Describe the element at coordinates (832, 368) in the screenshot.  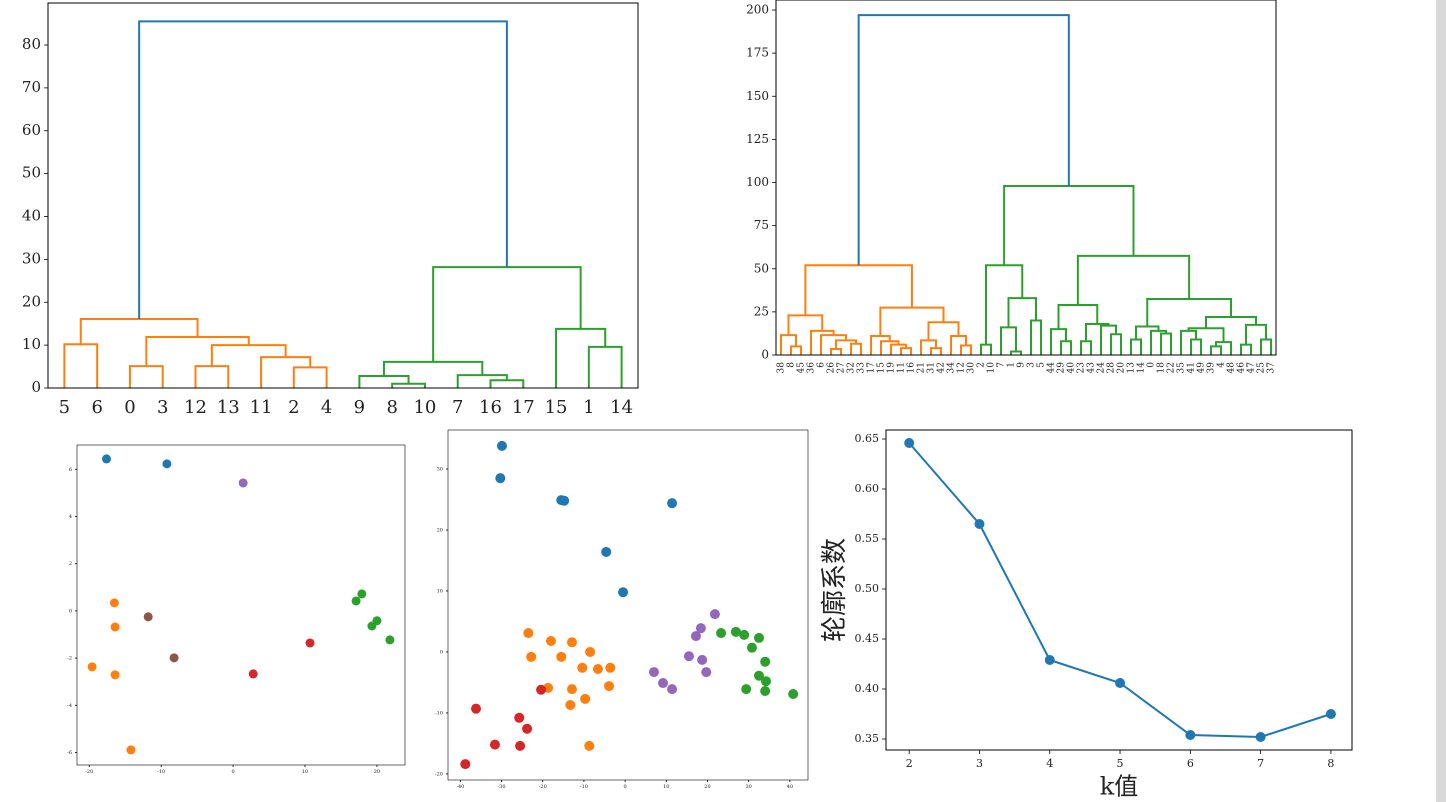
I see `leaf-label: 26` at that location.